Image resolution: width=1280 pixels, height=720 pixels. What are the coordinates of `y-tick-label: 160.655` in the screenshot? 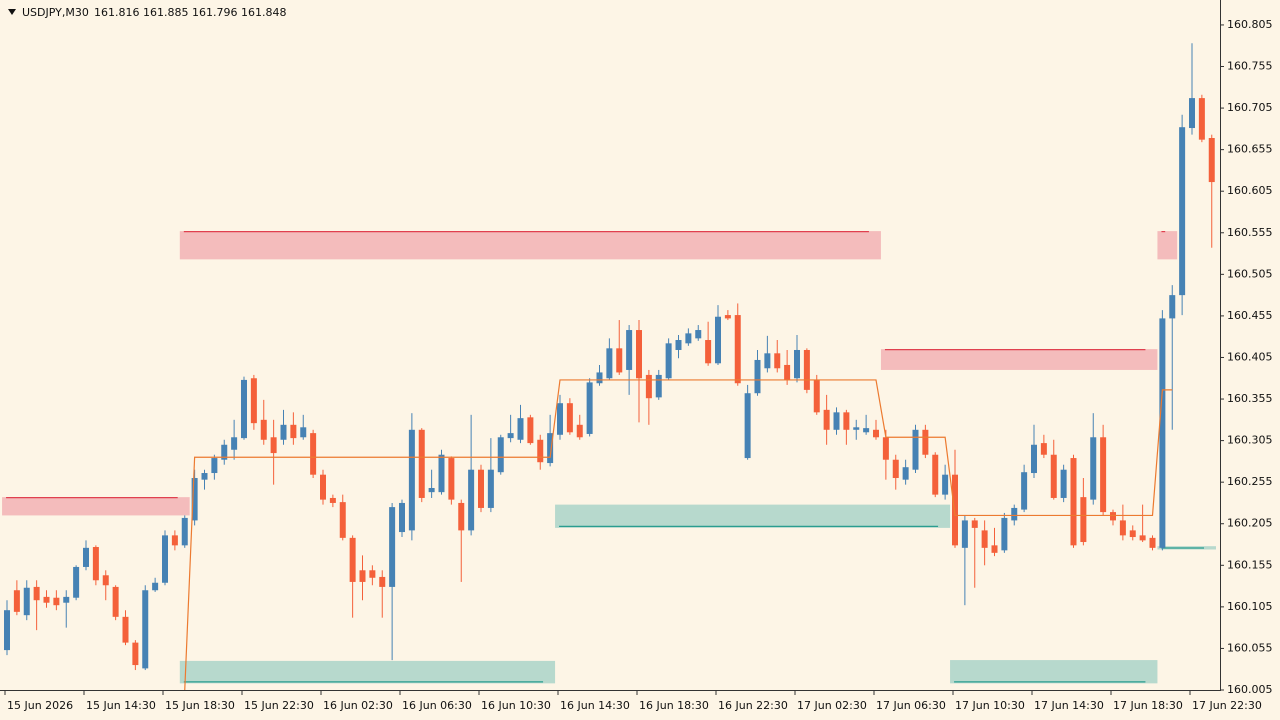 It's located at (1250, 149).